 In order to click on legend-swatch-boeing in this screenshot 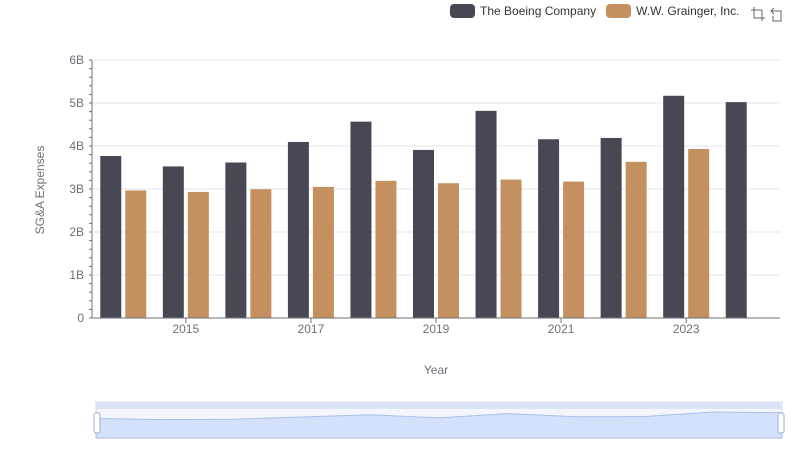, I will do `click(462, 11)`.